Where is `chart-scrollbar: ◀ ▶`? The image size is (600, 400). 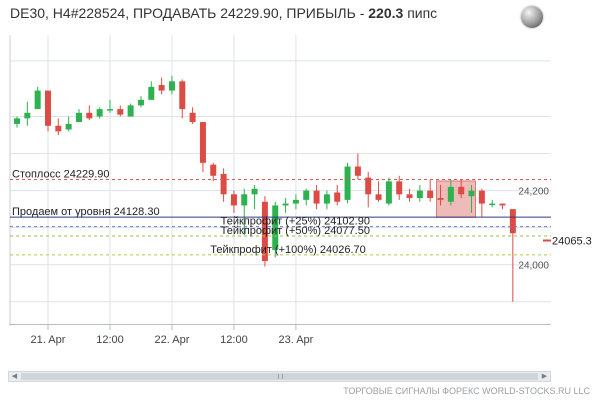
chart-scrollbar: ◀ ▶ is located at coordinates (279, 376).